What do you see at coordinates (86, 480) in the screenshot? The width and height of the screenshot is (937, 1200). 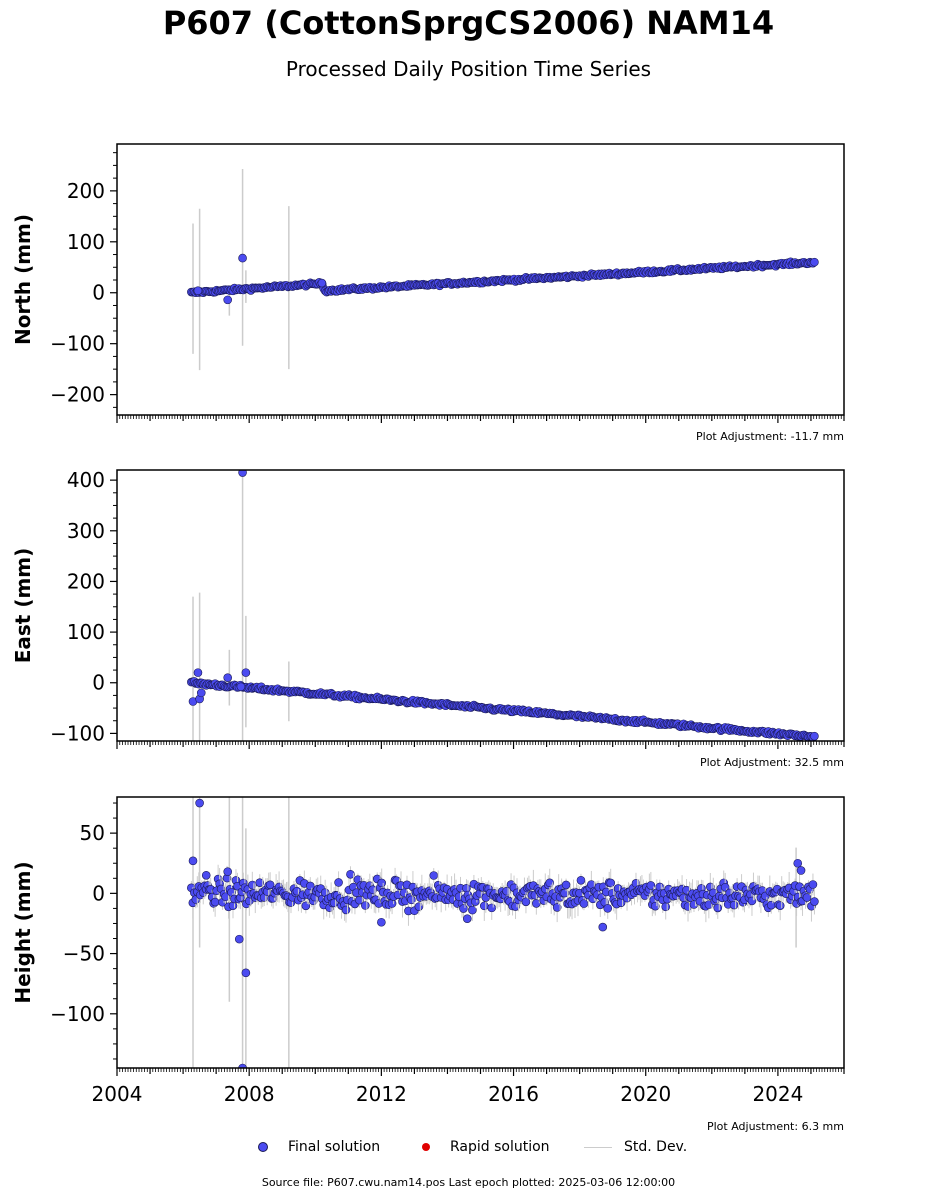 I see `y-tick-label: 400` at bounding box center [86, 480].